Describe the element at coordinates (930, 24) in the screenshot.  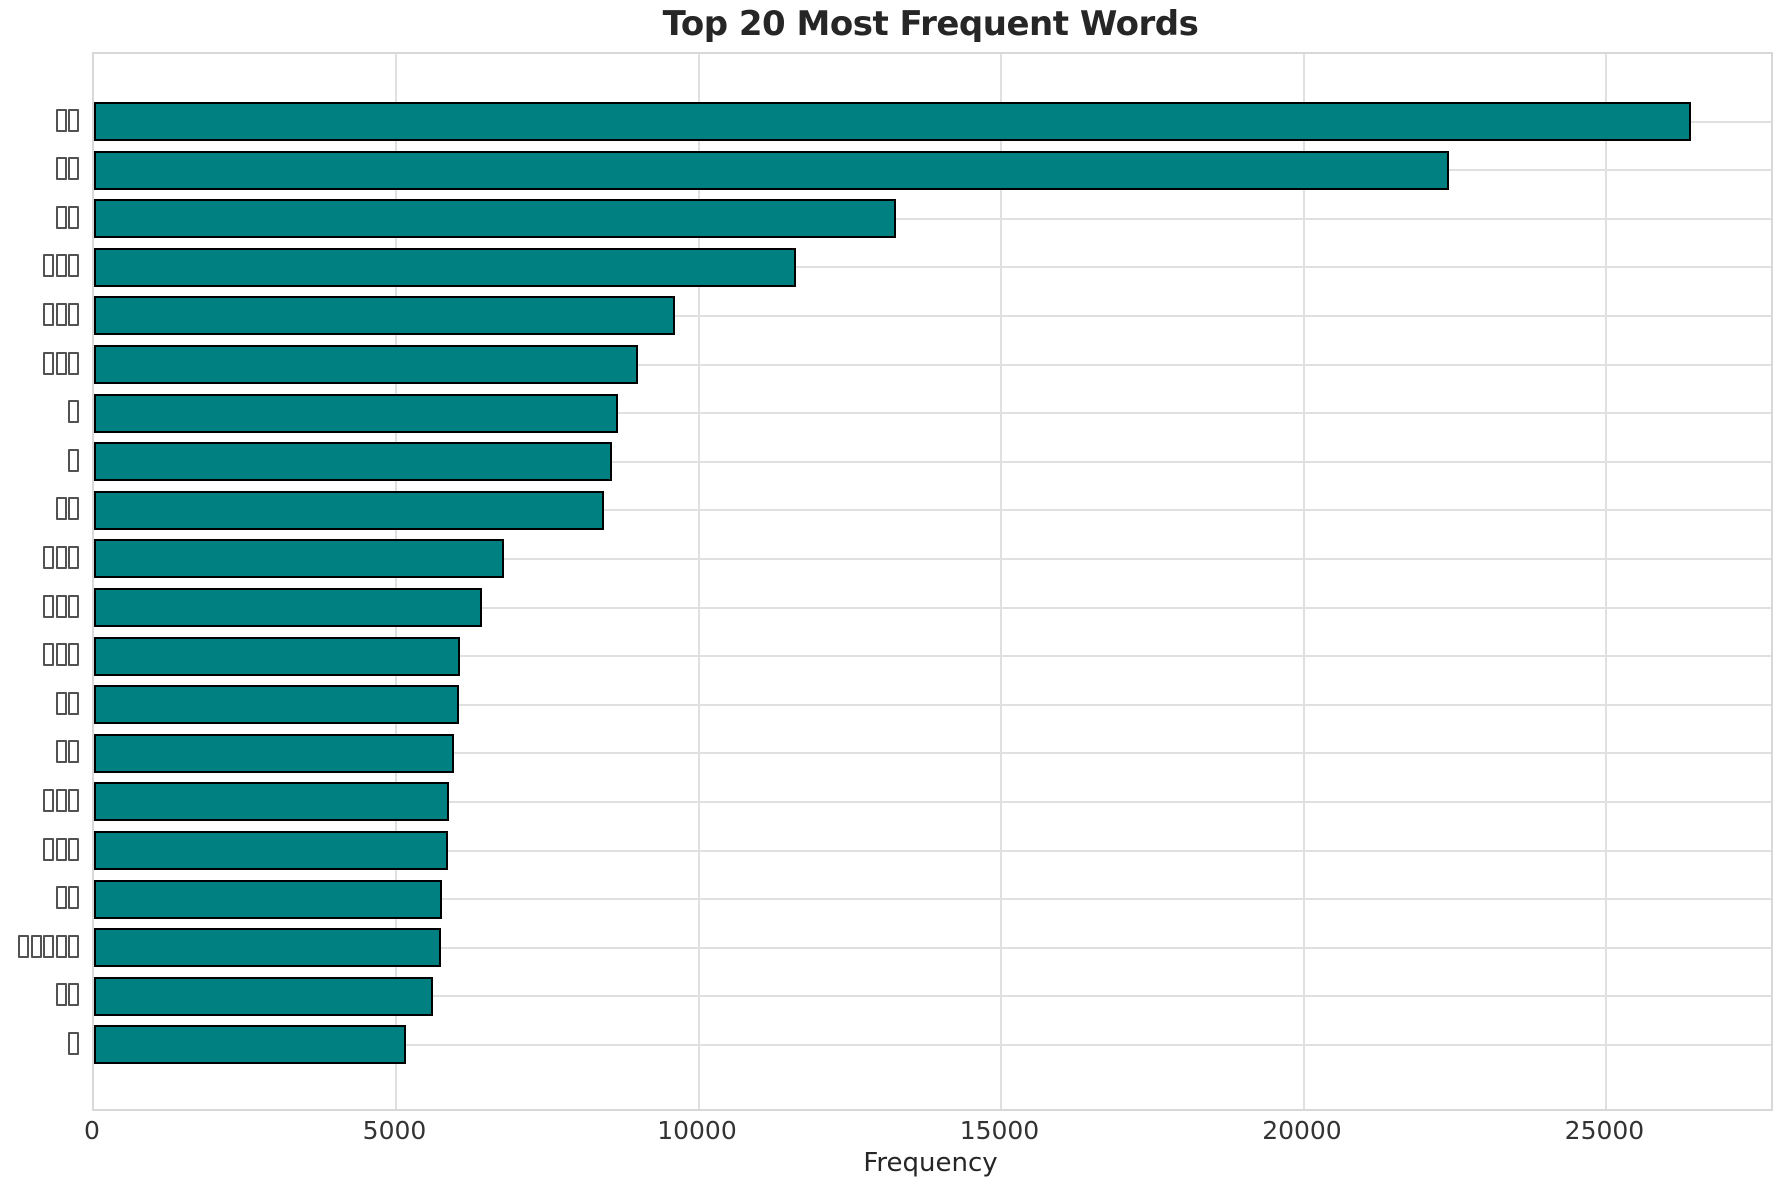
I see `chart-title: Top 20 Most Frequent Words` at that location.